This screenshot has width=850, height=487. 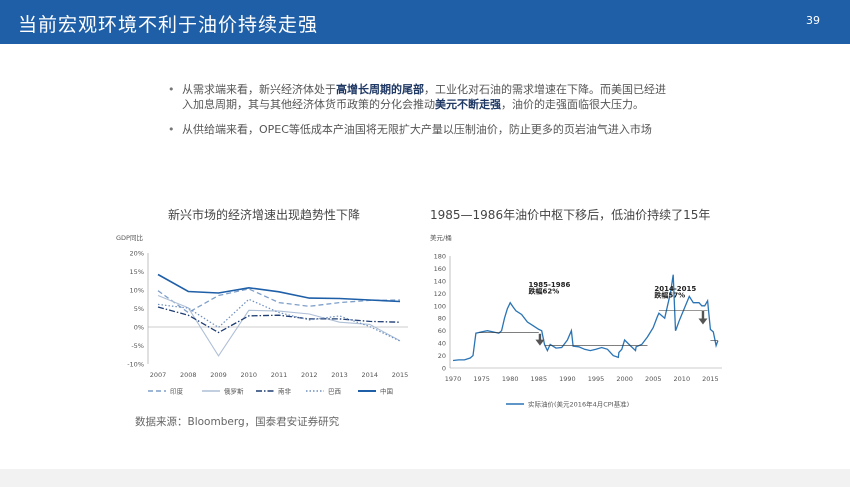 I want to click on series-line-南非, so click(x=279, y=320).